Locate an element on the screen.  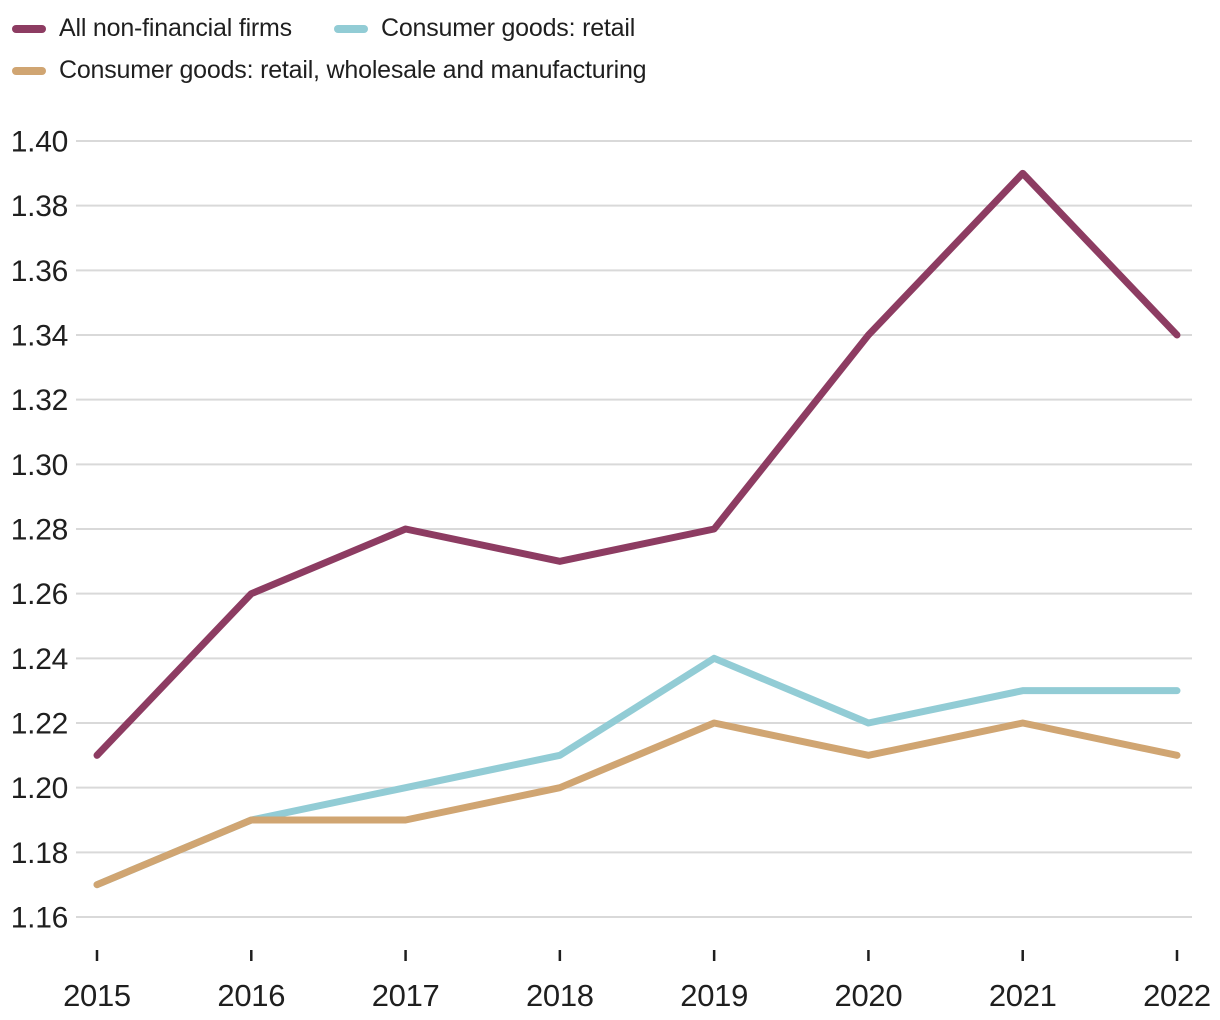
y-axis-tick-label: 1.30 is located at coordinates (39, 465).